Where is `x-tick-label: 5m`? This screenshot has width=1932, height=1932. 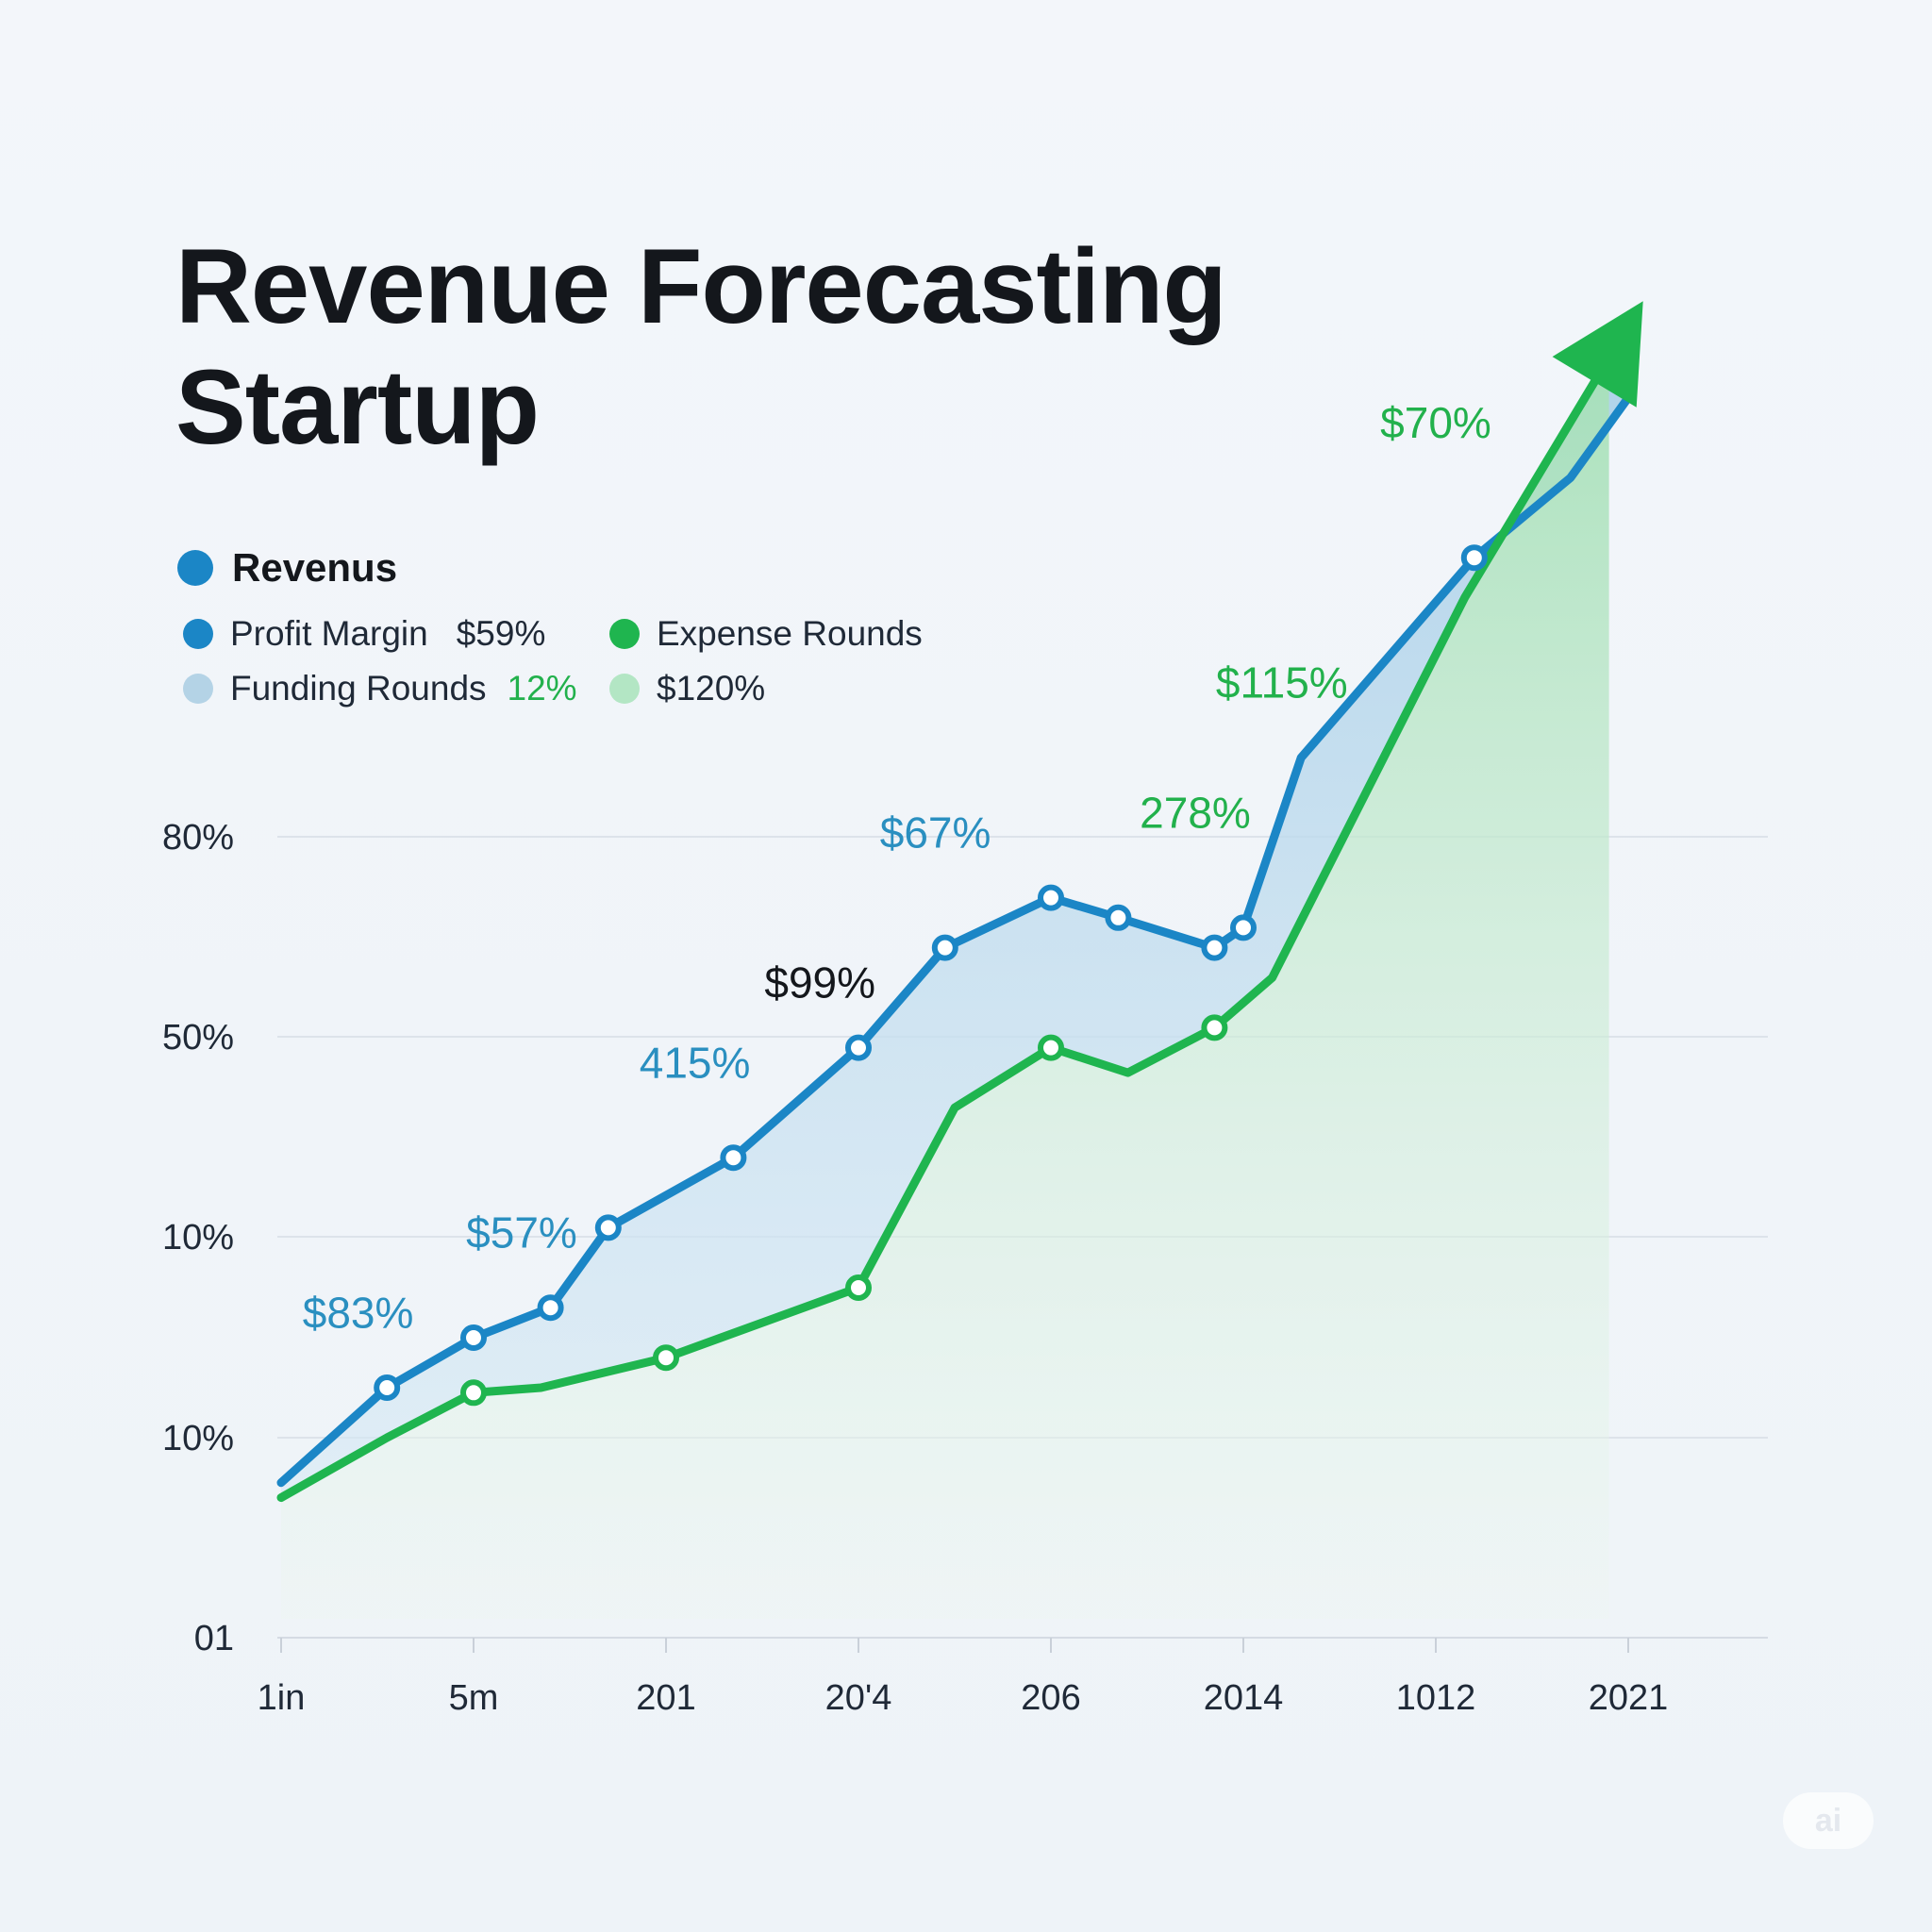 x-tick-label: 5m is located at coordinates (474, 1698).